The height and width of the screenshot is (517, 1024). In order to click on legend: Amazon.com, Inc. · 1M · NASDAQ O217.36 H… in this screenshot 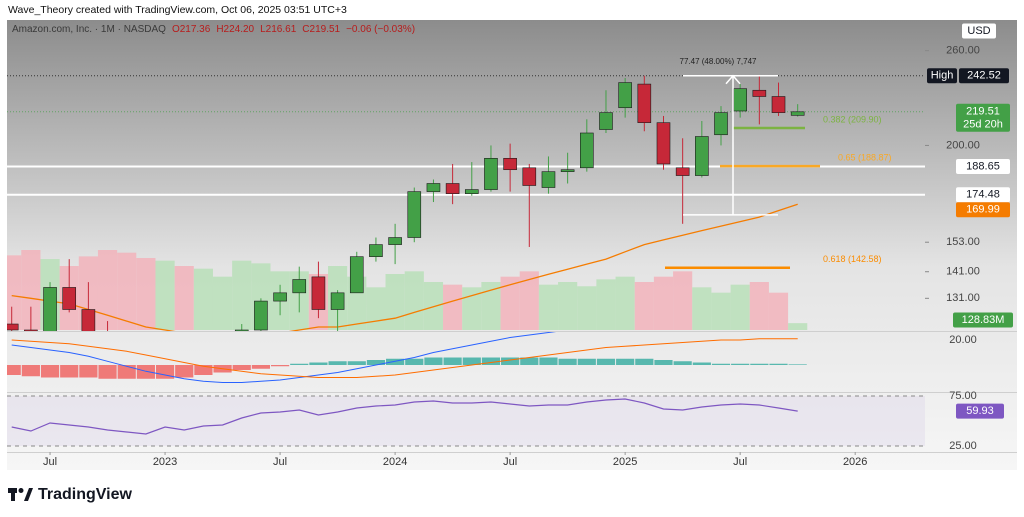, I will do `click(213, 29)`.